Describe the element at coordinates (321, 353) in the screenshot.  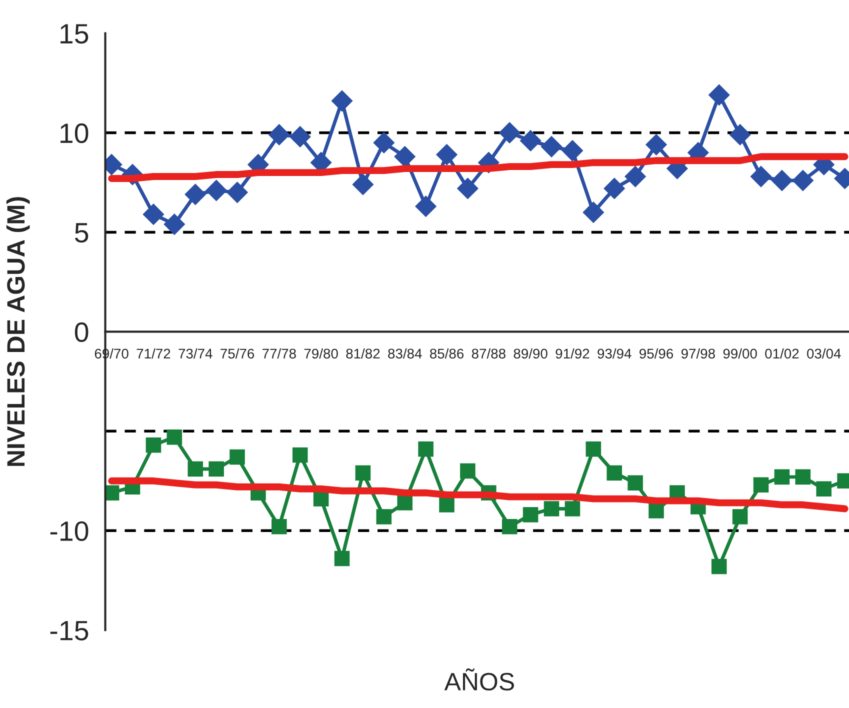
I see `x-tick-label: 79/80` at that location.